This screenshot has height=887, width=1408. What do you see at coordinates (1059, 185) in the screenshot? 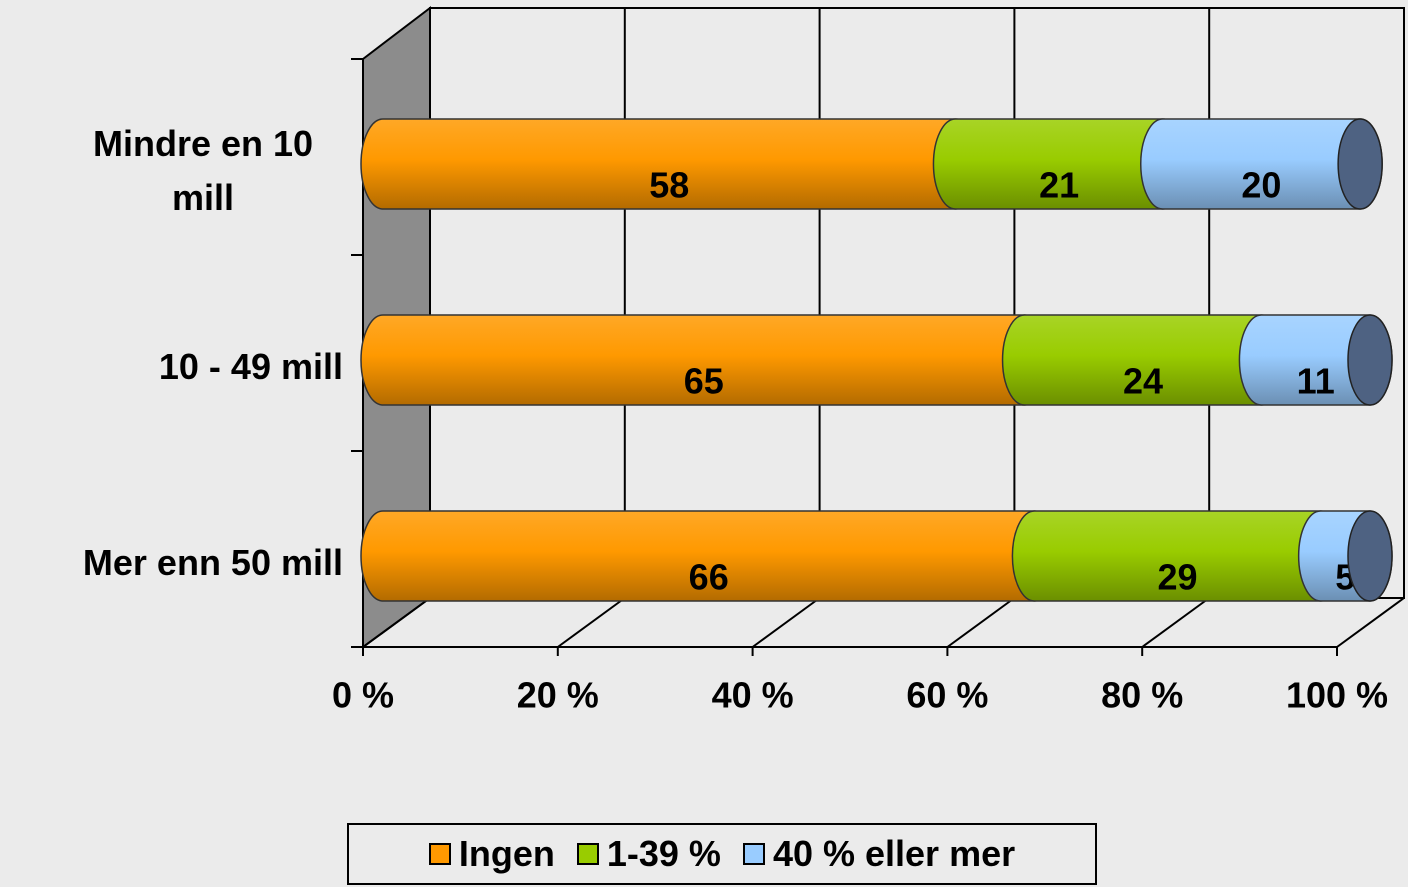
I see `value-label: 21` at bounding box center [1059, 185].